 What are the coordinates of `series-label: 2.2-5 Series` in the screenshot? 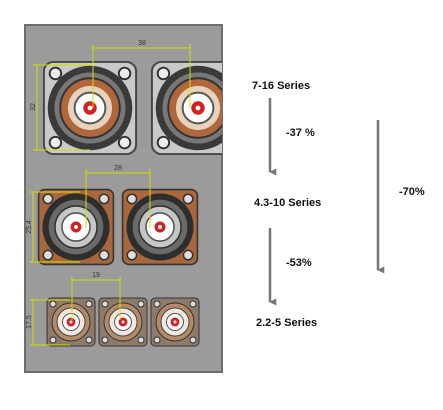 It's located at (286, 323).